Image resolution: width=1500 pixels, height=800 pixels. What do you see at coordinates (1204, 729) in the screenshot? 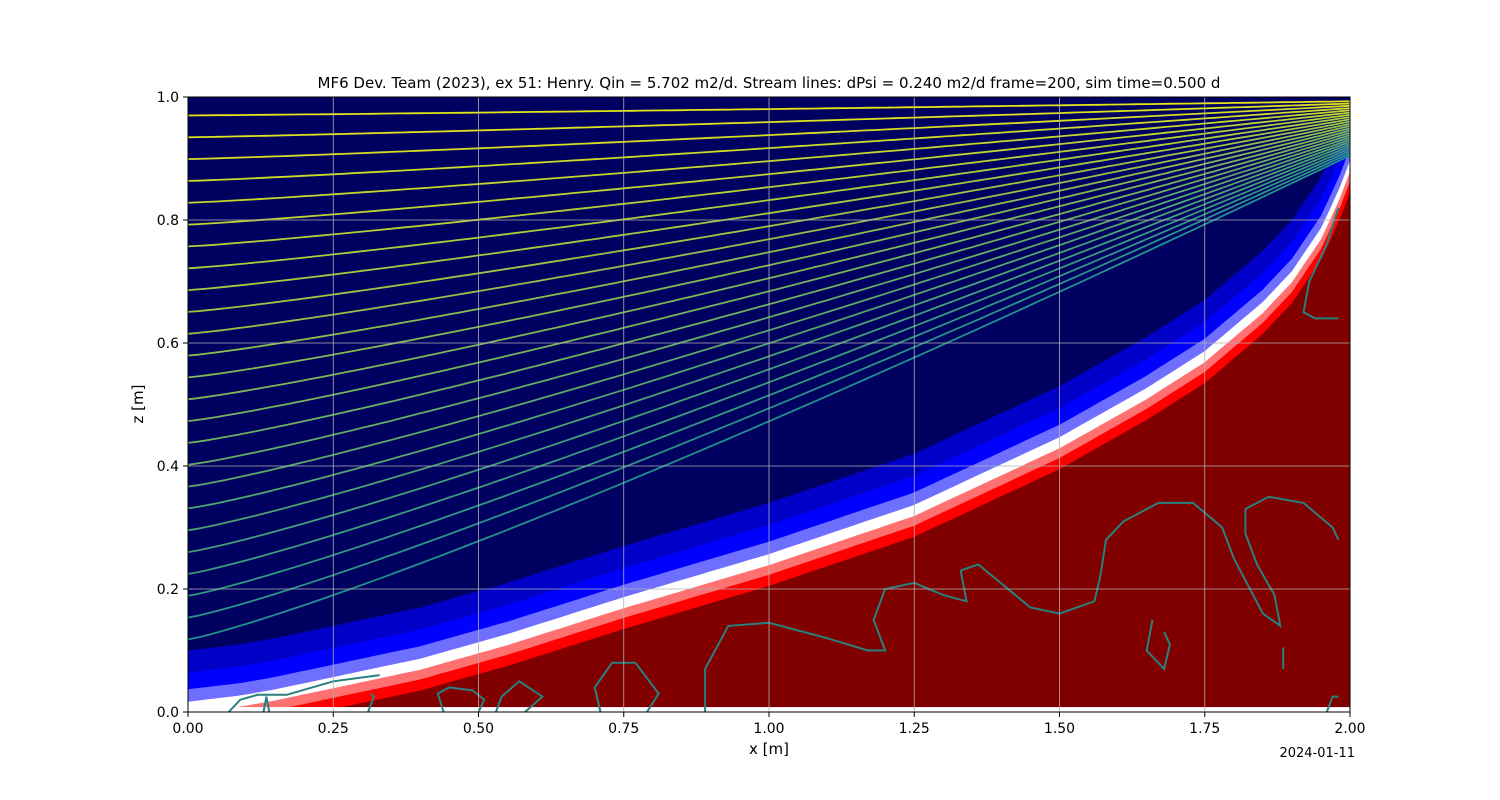
I see `x-tick-label: 1.75` at bounding box center [1204, 729].